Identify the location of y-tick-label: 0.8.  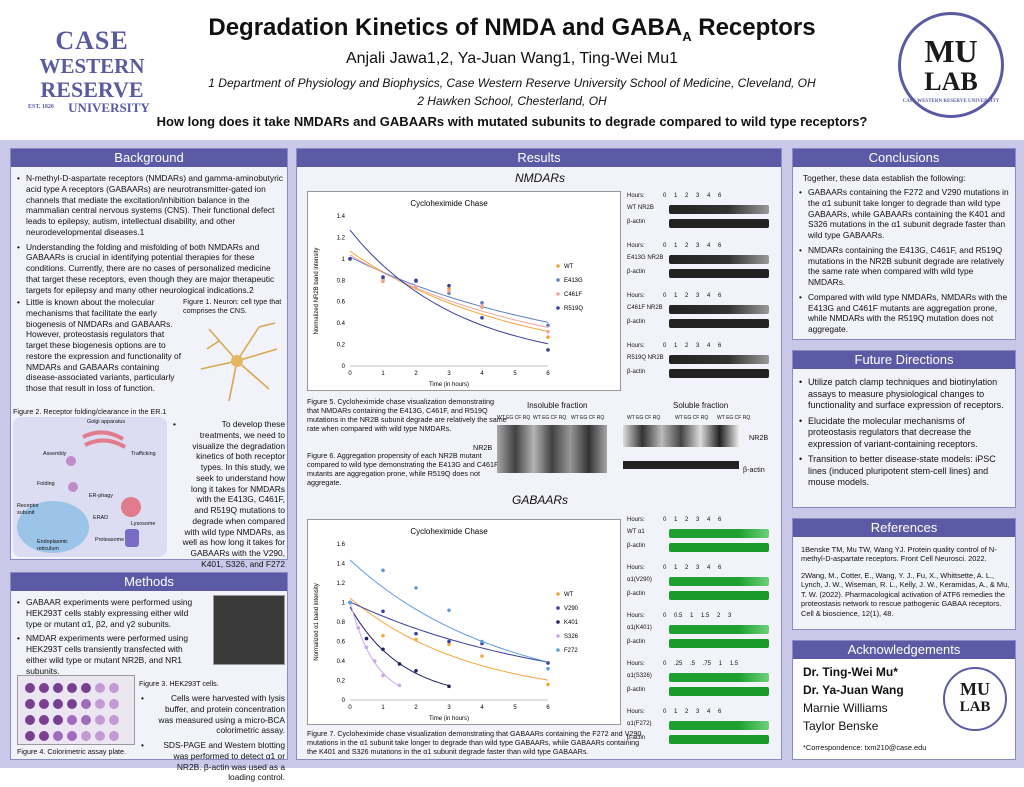
(341, 281).